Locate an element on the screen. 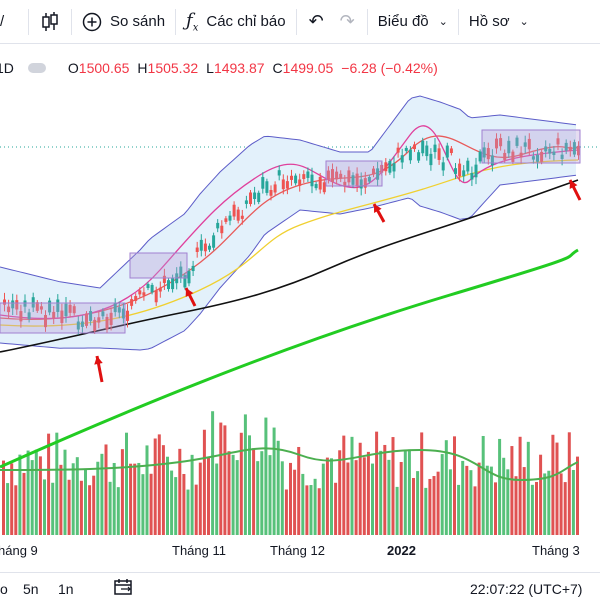 Image resolution: width=600 pixels, height=601 pixels. indicators-button: ƒx Các chỉ báo is located at coordinates (236, 22).